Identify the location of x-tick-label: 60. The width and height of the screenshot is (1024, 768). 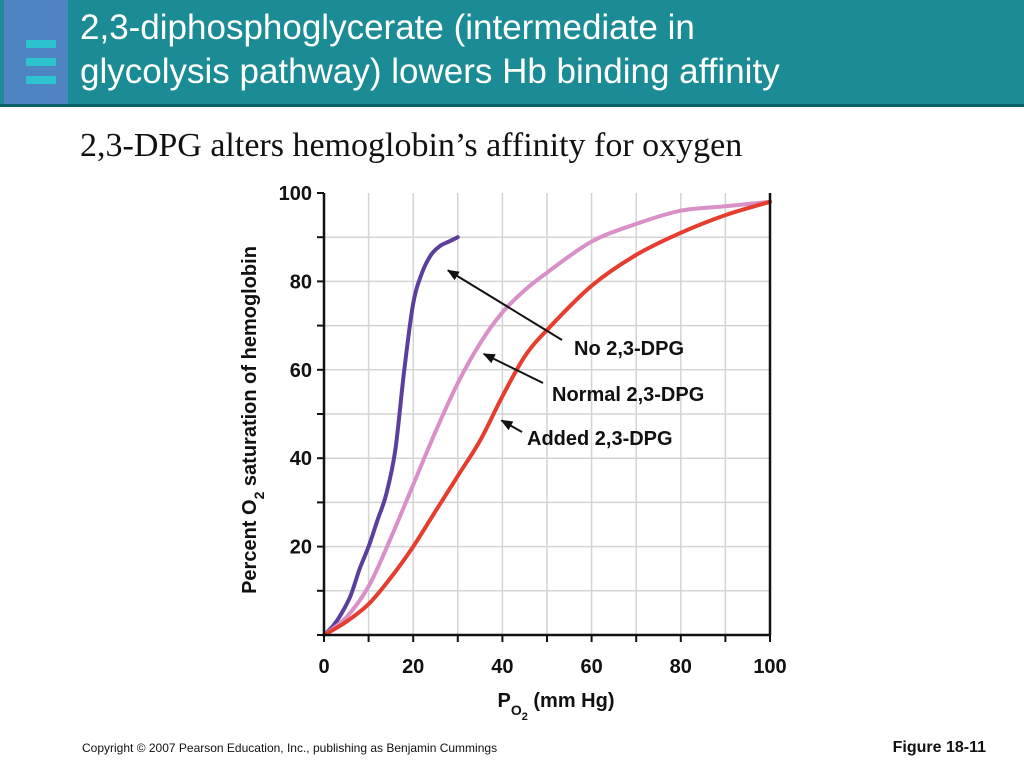
(591, 667).